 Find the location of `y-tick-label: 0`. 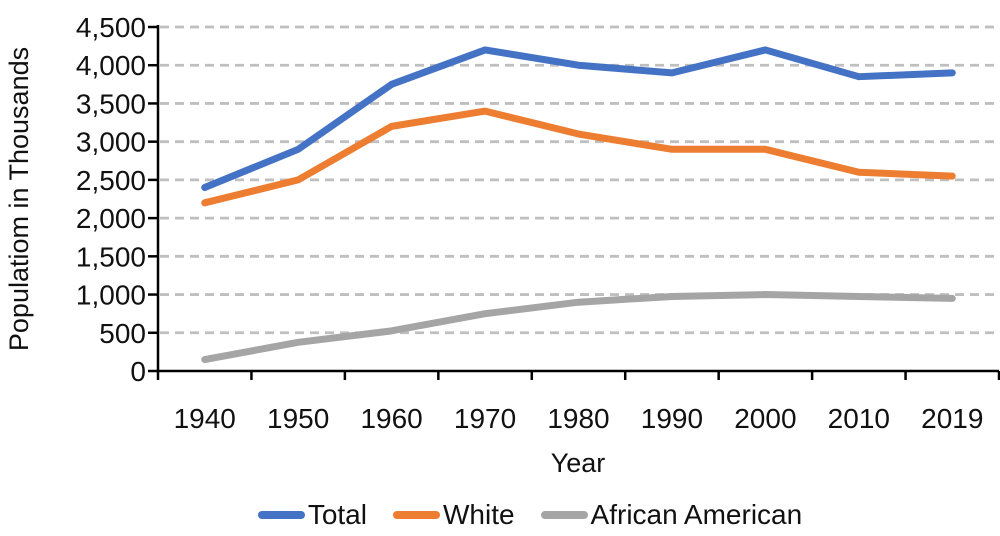

y-tick-label: 0 is located at coordinates (138, 371).